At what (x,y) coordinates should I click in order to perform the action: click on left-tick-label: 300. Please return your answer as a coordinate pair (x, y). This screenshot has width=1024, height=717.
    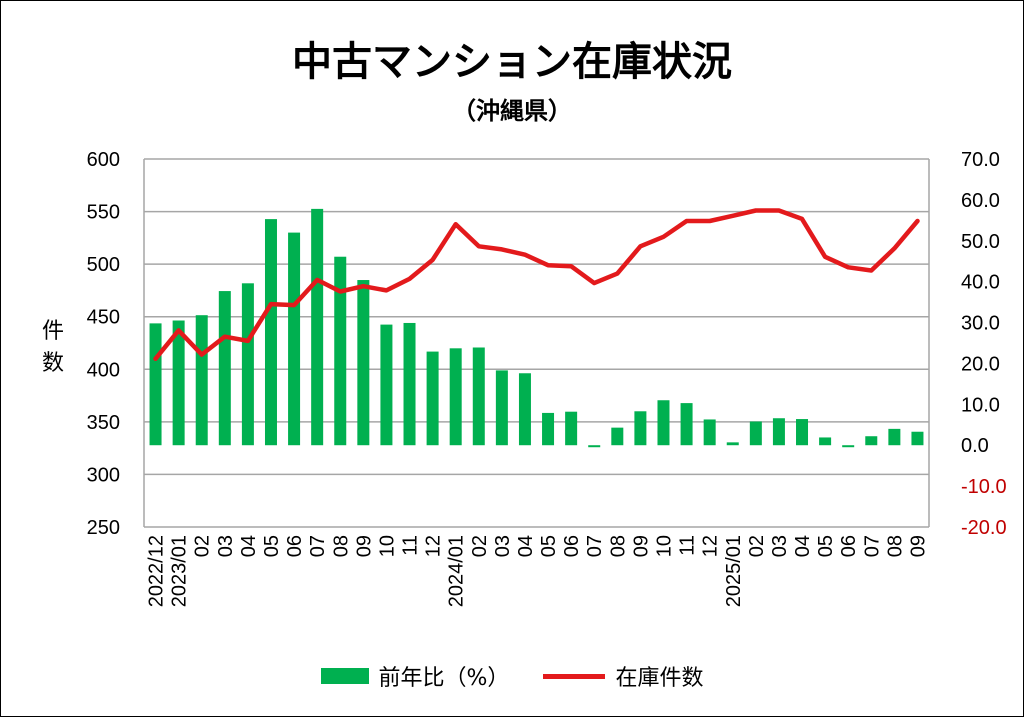
    Looking at the image, I should click on (103, 475).